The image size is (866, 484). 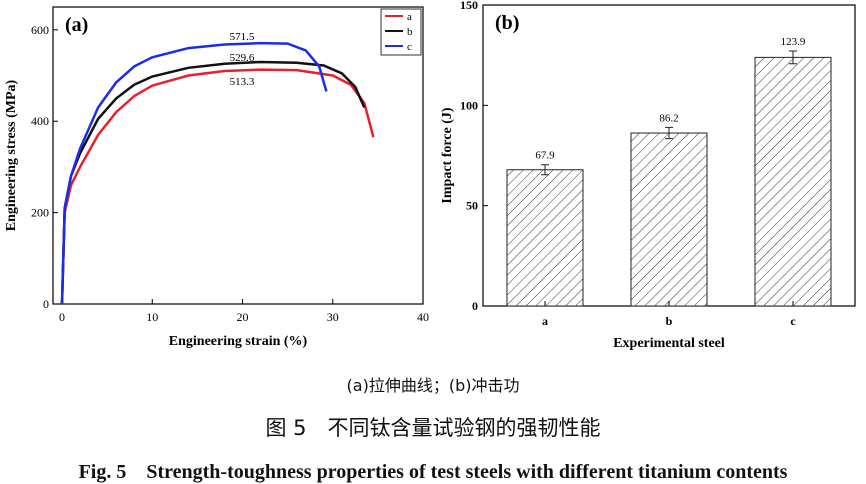 I want to click on x-tick-label: 20, so click(x=243, y=317).